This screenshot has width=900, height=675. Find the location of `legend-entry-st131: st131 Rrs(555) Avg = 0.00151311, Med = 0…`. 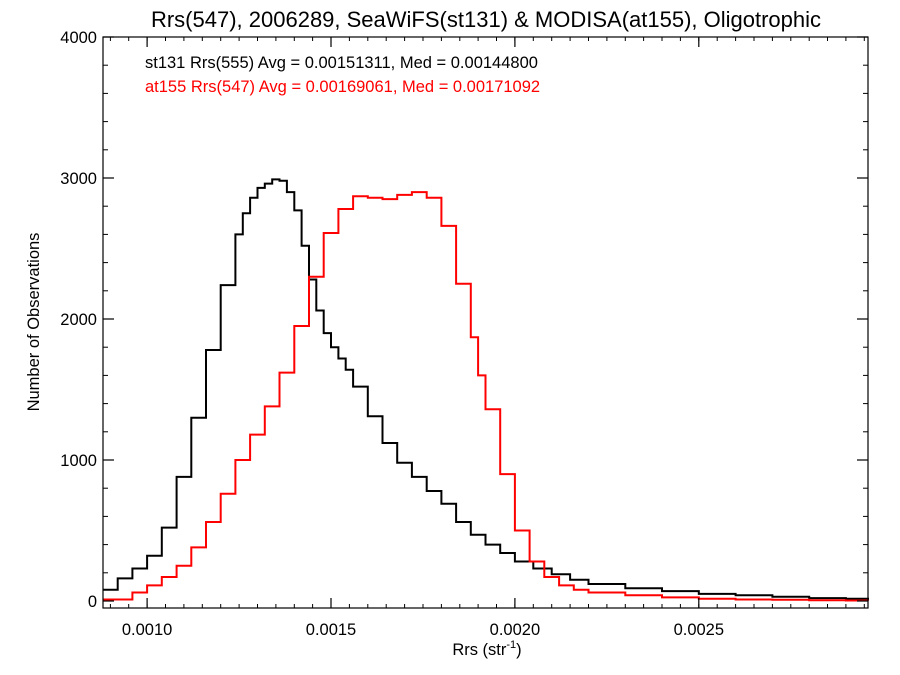

legend-entry-st131: st131 Rrs(555) Avg = 0.00151311, Med = 0… is located at coordinates (341, 63).